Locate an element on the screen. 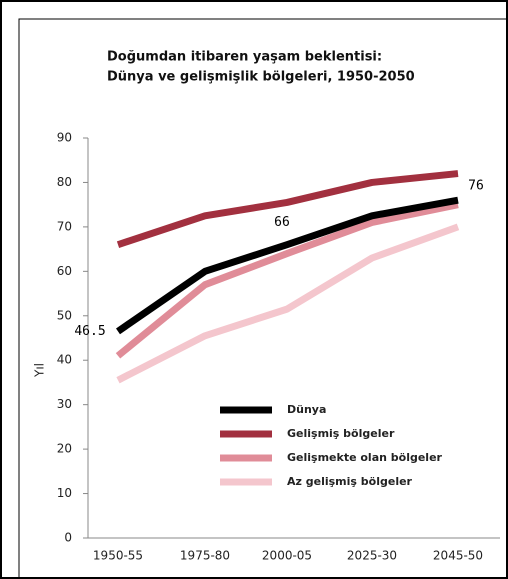 The width and height of the screenshot is (508, 579). y-tick-label: 30 is located at coordinates (64, 404).